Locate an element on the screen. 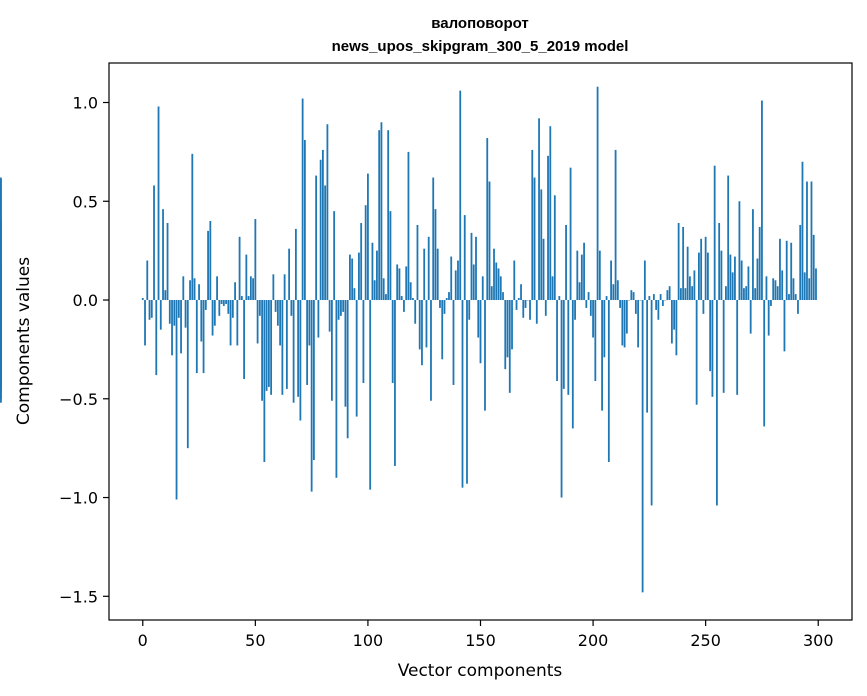  y-tick-label: −1.0 is located at coordinates (78, 498).